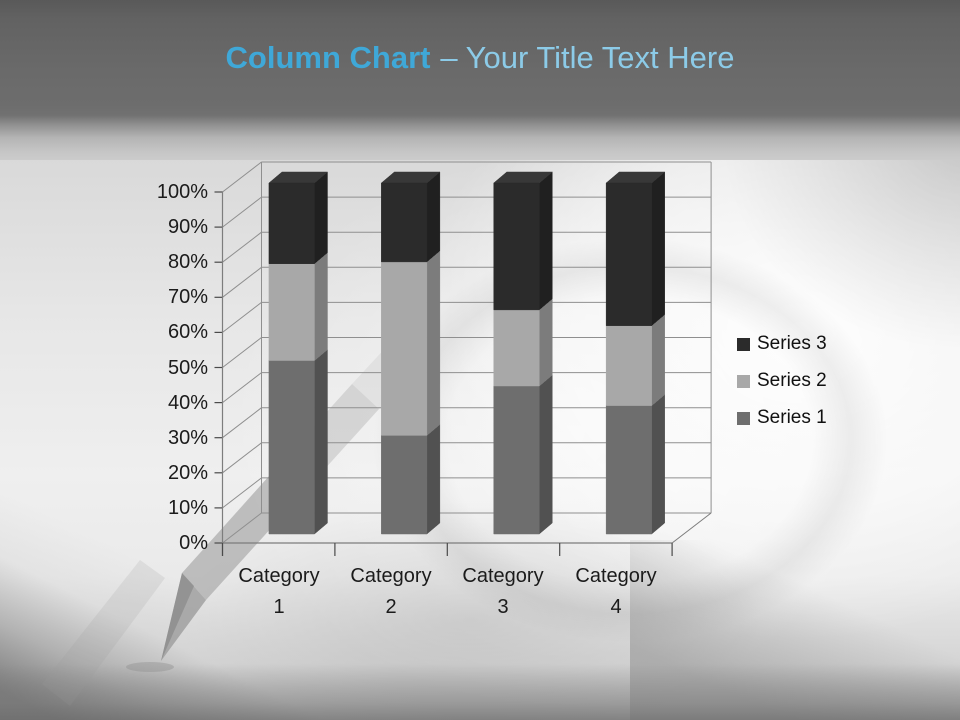 This screenshot has height=720, width=960. I want to click on x-axis-label-category-4: Category 4, so click(616, 591).